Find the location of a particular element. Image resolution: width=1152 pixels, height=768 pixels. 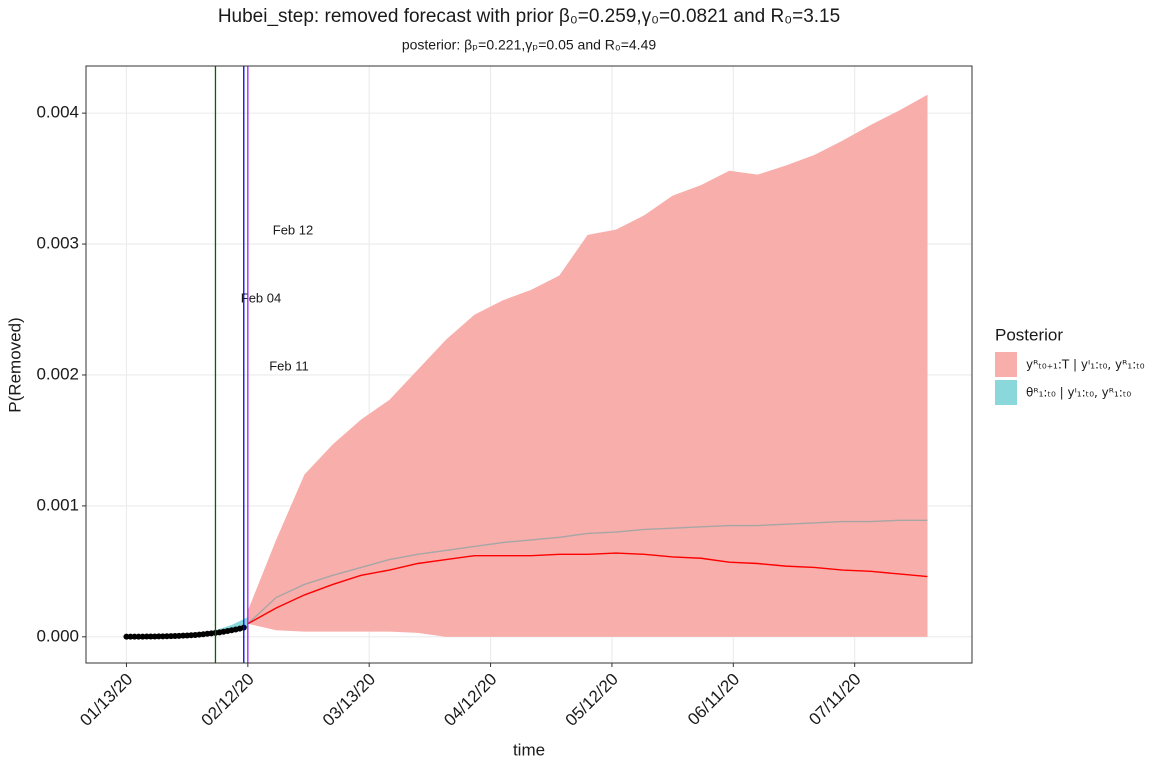

y-axis-label: P(Removed) is located at coordinates (14, 364).